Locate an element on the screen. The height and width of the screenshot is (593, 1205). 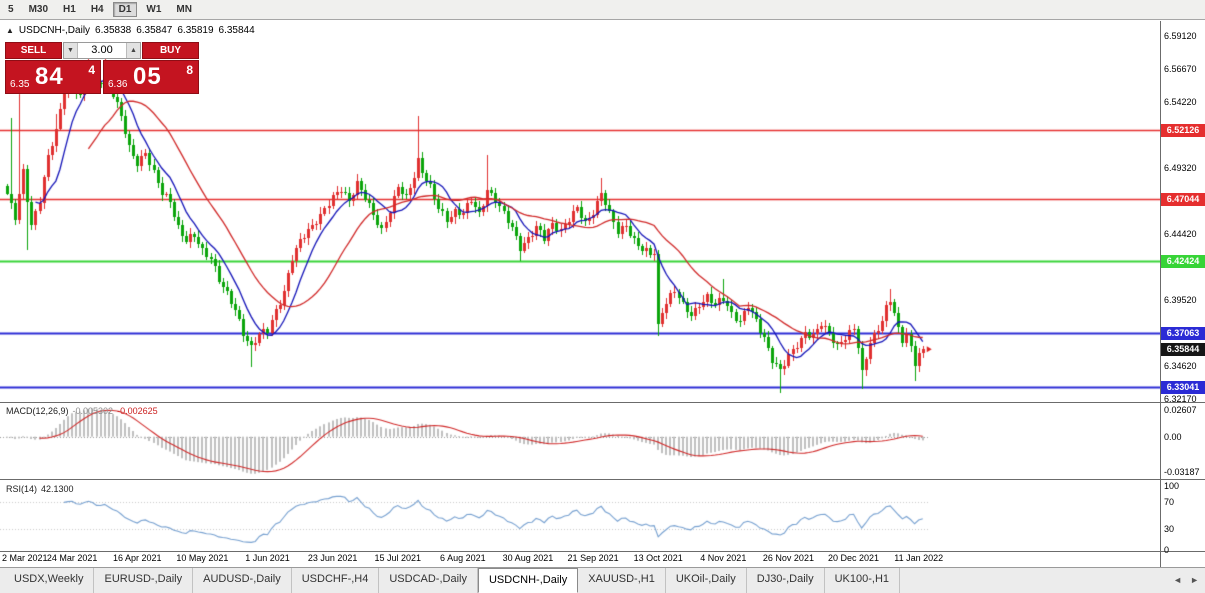
price-axis-label: 6.59120 is located at coordinates (1180, 36).